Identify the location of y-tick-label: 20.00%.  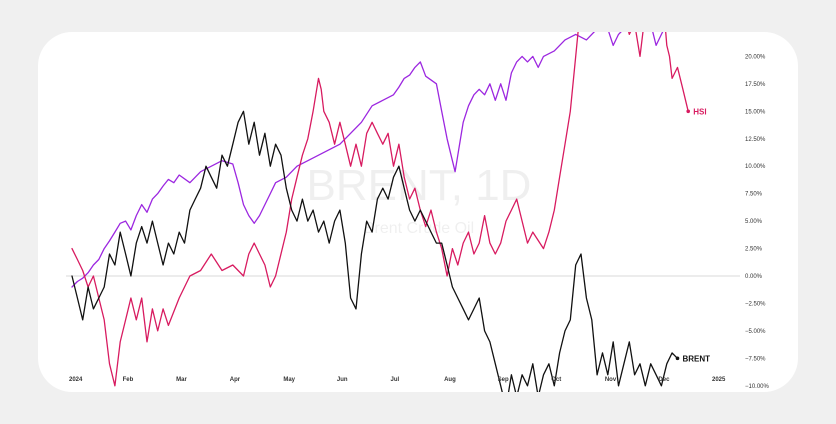
(755, 57).